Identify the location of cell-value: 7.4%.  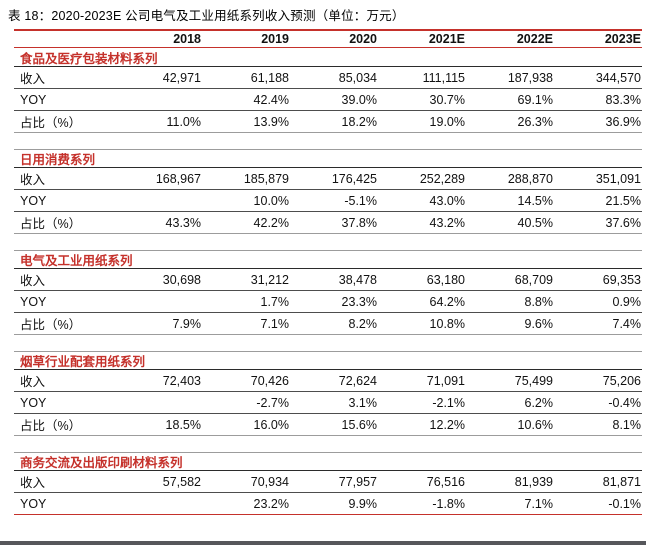
(627, 323).